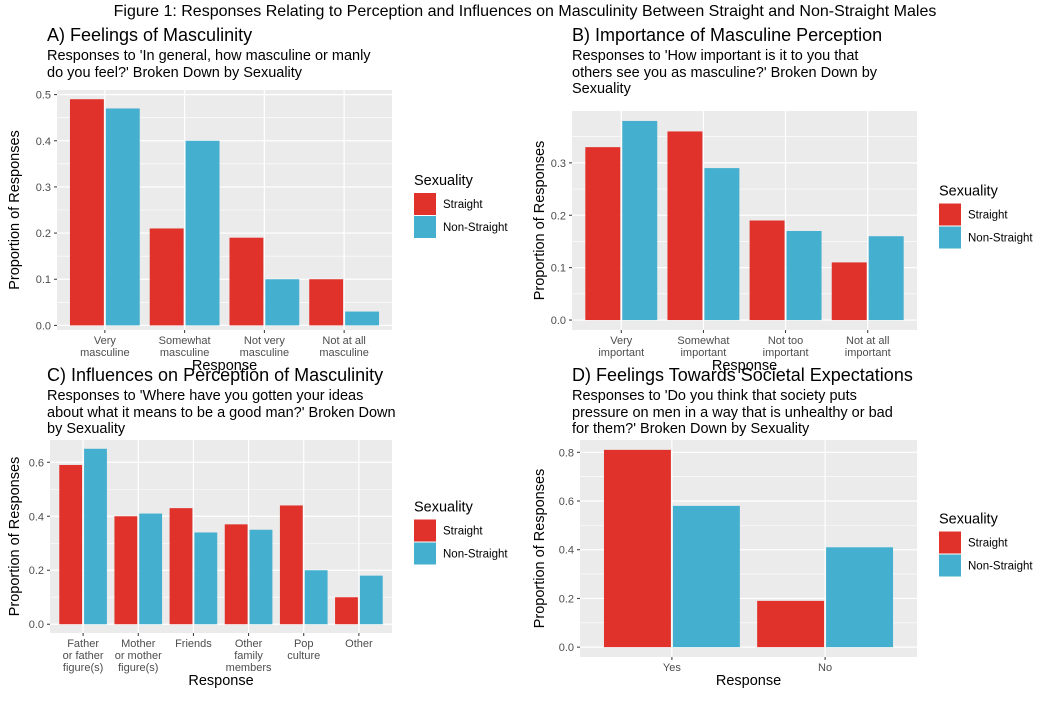  What do you see at coordinates (175, 72) in the screenshot?
I see `subtitle-line: do you feel?' Broken Down by Sexuality` at bounding box center [175, 72].